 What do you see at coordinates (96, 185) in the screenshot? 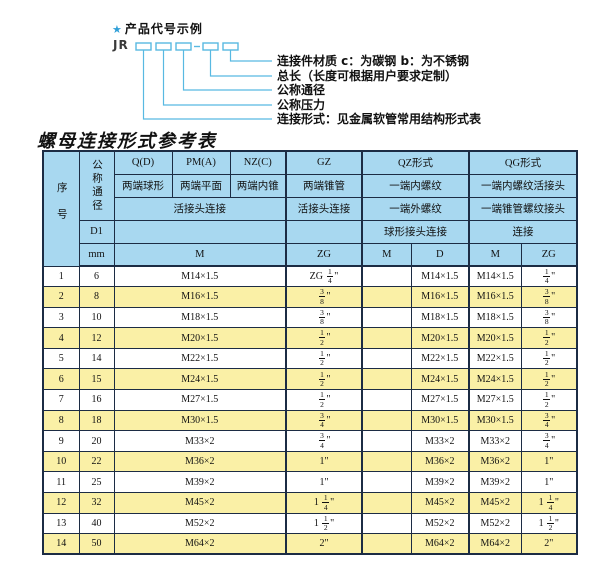
I see `header-dn: 公称通径` at bounding box center [96, 185].